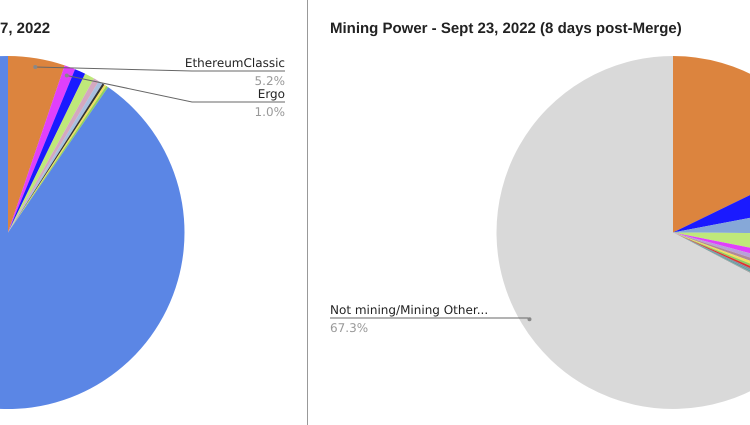  I want to click on slice-label: EthereumClassic, so click(234, 63).